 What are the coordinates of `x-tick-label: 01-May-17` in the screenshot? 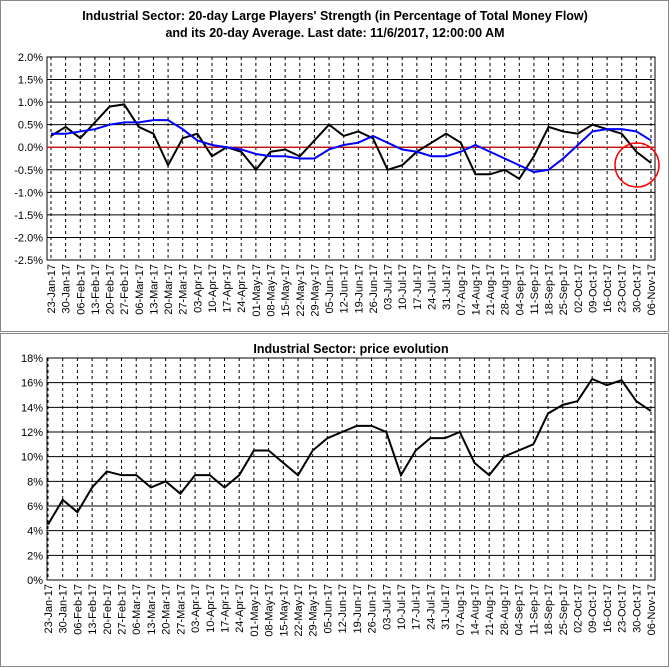 It's located at (257, 290).